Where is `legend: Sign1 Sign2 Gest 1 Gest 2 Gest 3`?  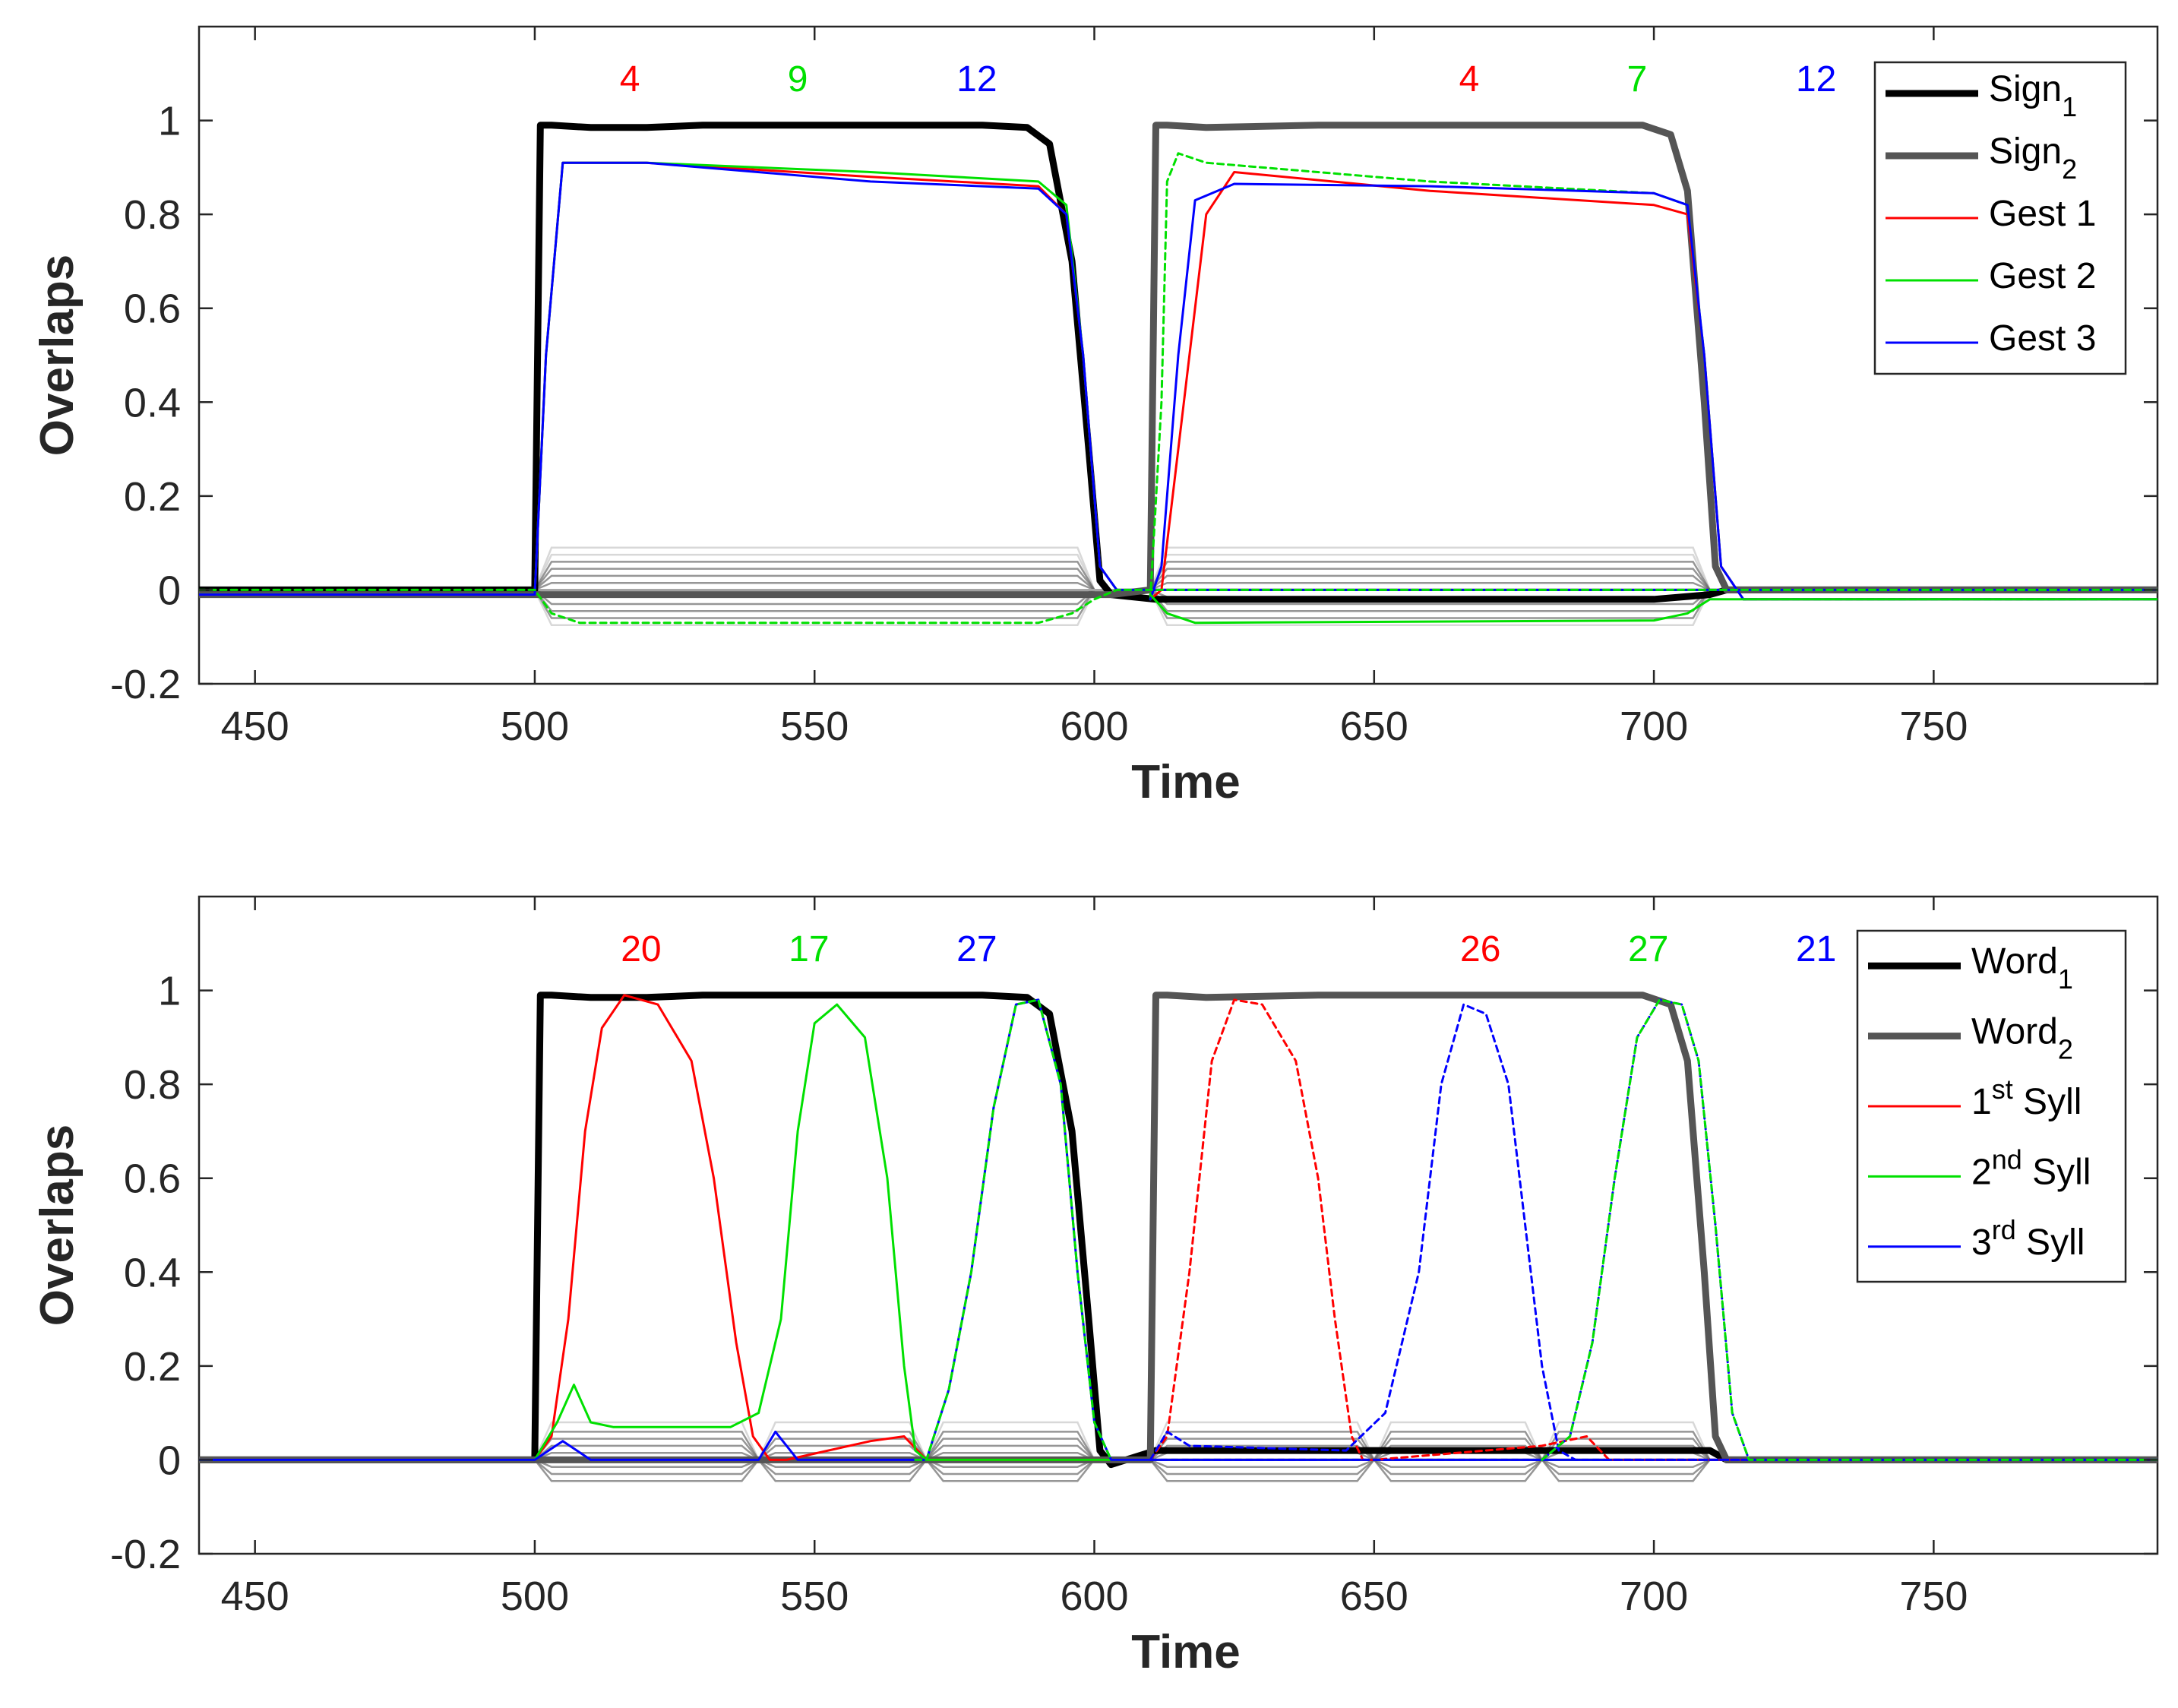
legend: Sign1 Sign2 Gest 1 Gest 2 Gest 3 is located at coordinates (2000, 218).